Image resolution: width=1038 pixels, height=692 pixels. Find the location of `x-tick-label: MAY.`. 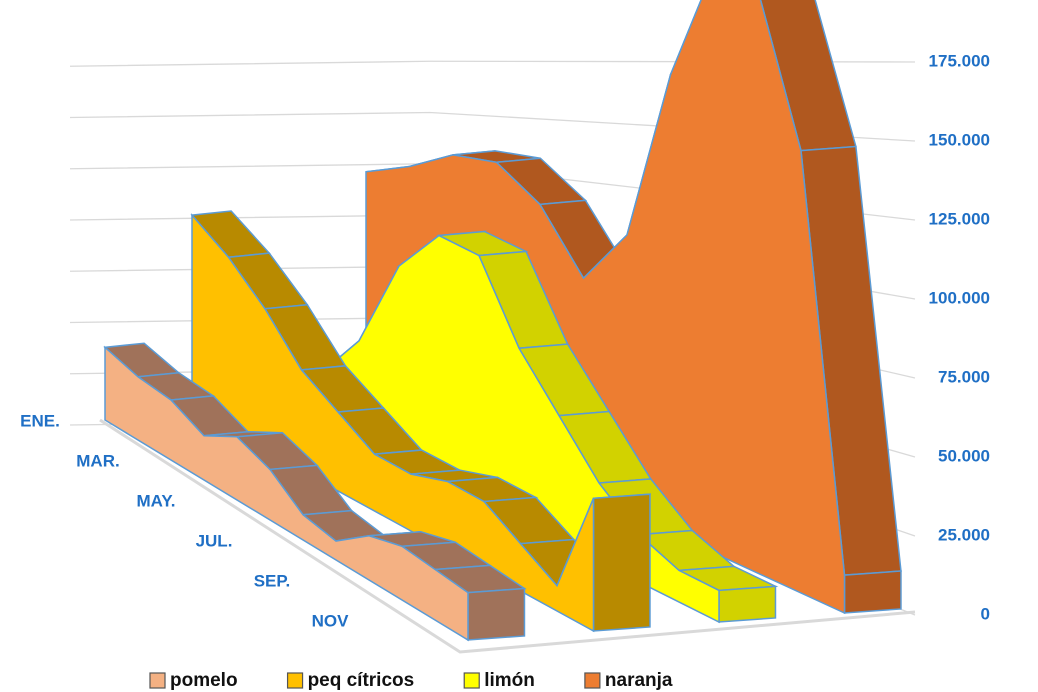

x-tick-label: MAY. is located at coordinates (155, 500).